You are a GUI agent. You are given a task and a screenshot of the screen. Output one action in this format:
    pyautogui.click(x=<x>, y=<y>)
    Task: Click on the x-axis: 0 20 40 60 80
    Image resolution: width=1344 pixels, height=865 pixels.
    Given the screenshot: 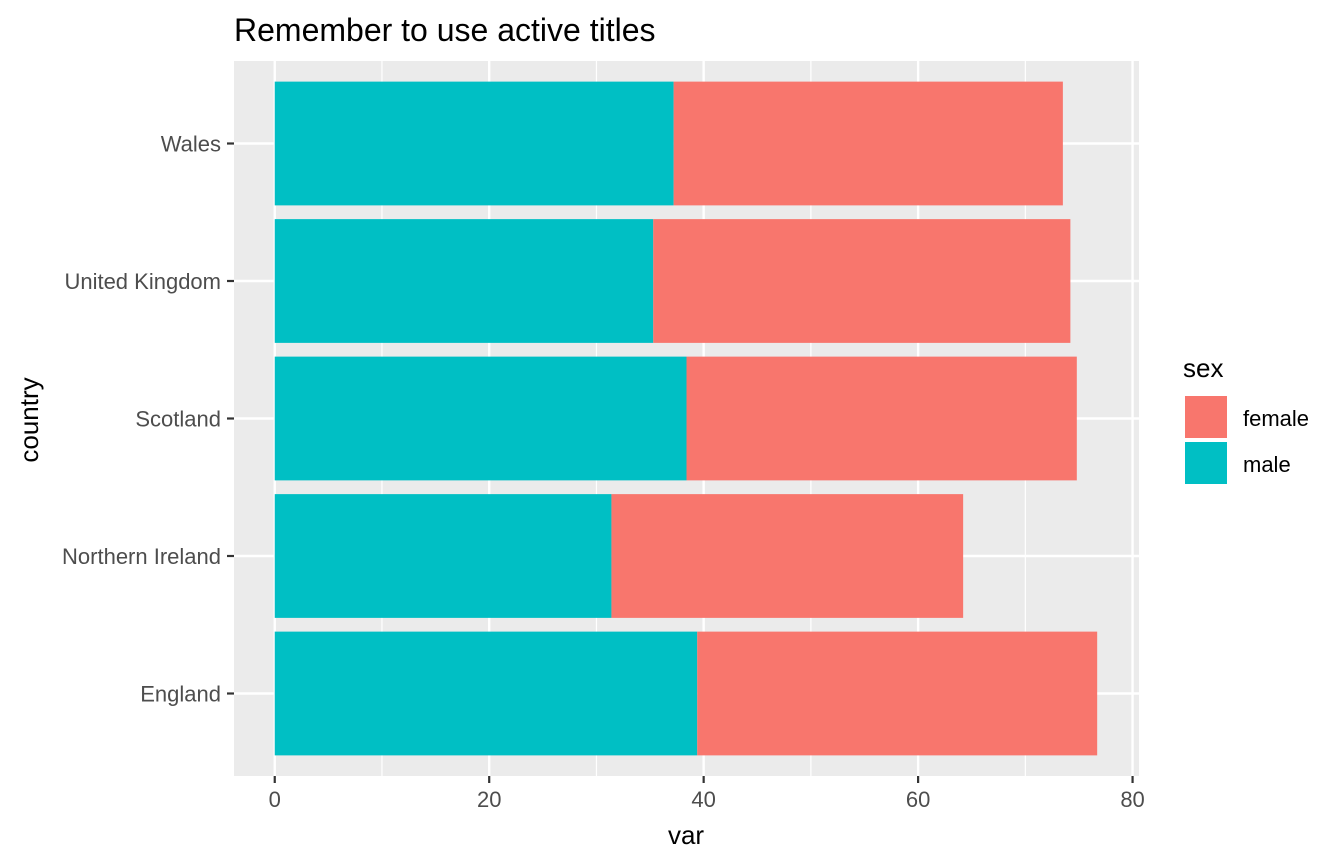 What is the action you would take?
    pyautogui.click(x=707, y=794)
    